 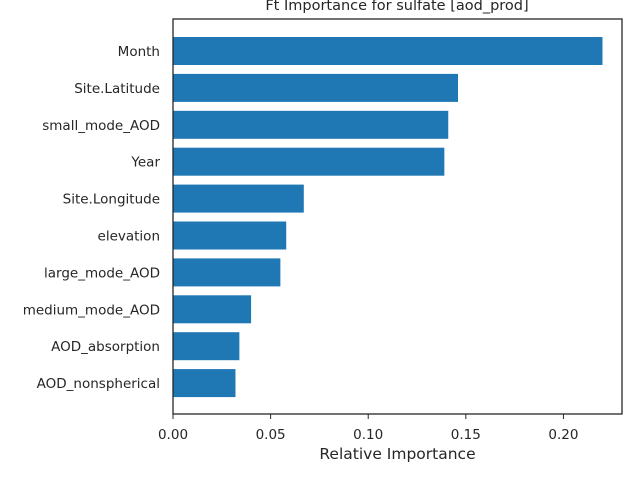 What do you see at coordinates (91, 310) in the screenshot?
I see `y-tick-label: medium_mode_AOD` at bounding box center [91, 310].